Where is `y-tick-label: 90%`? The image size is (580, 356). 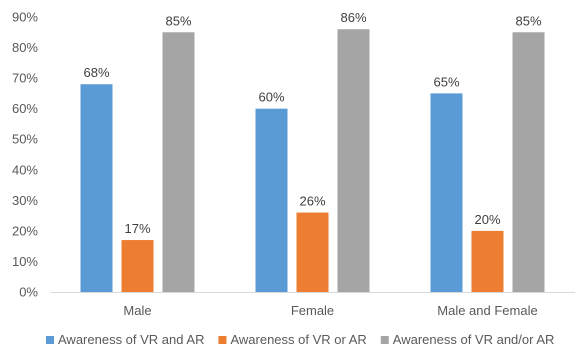 y-tick-label: 90% is located at coordinates (25, 17).